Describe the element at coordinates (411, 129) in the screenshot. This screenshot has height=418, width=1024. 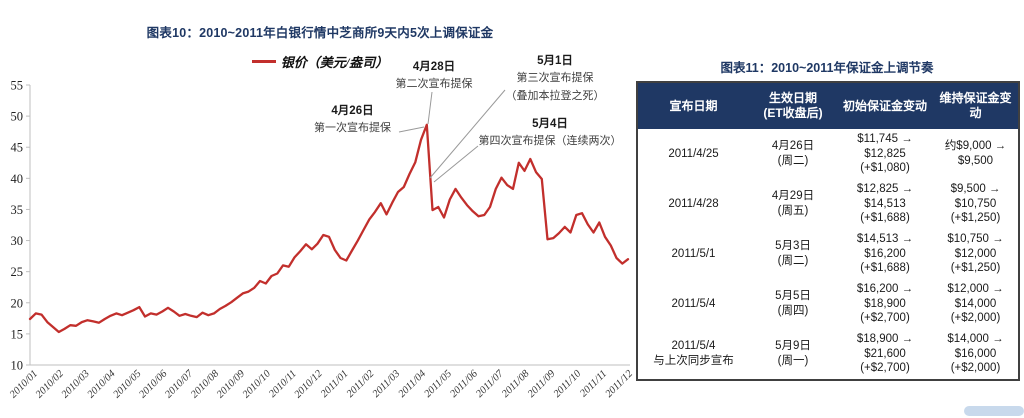
I see `leader-line-first` at that location.